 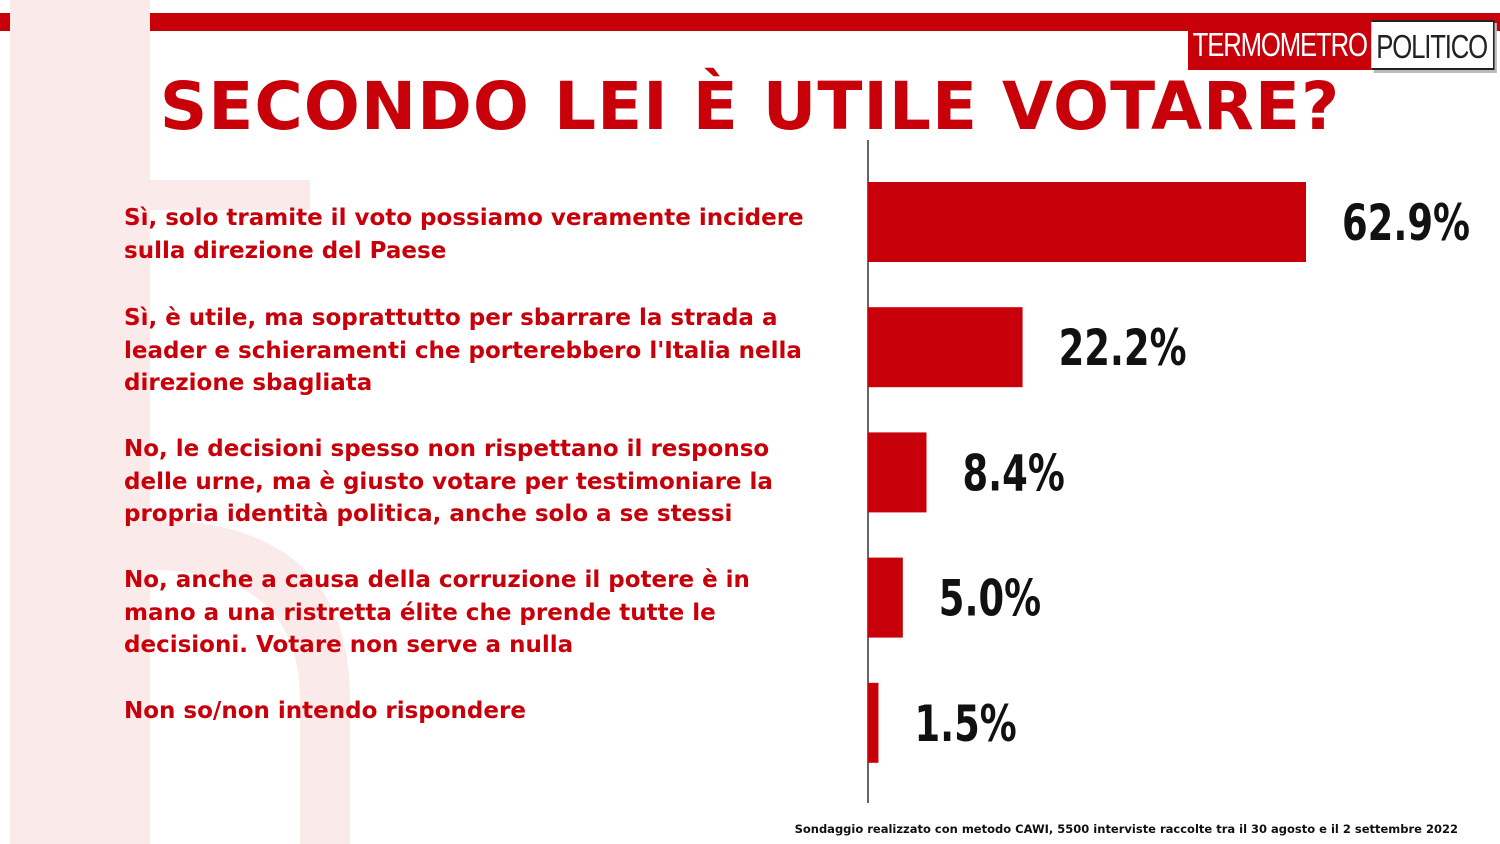 What do you see at coordinates (1406, 223) in the screenshot?
I see `value-label-1: 62.9%` at bounding box center [1406, 223].